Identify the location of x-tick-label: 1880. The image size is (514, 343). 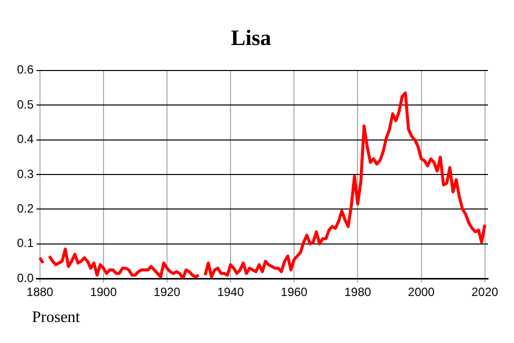
(40, 292).